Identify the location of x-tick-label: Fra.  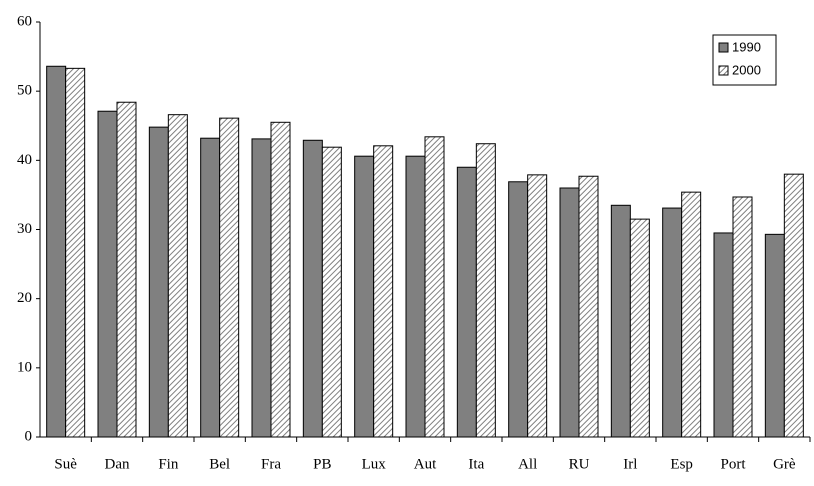
(271, 464).